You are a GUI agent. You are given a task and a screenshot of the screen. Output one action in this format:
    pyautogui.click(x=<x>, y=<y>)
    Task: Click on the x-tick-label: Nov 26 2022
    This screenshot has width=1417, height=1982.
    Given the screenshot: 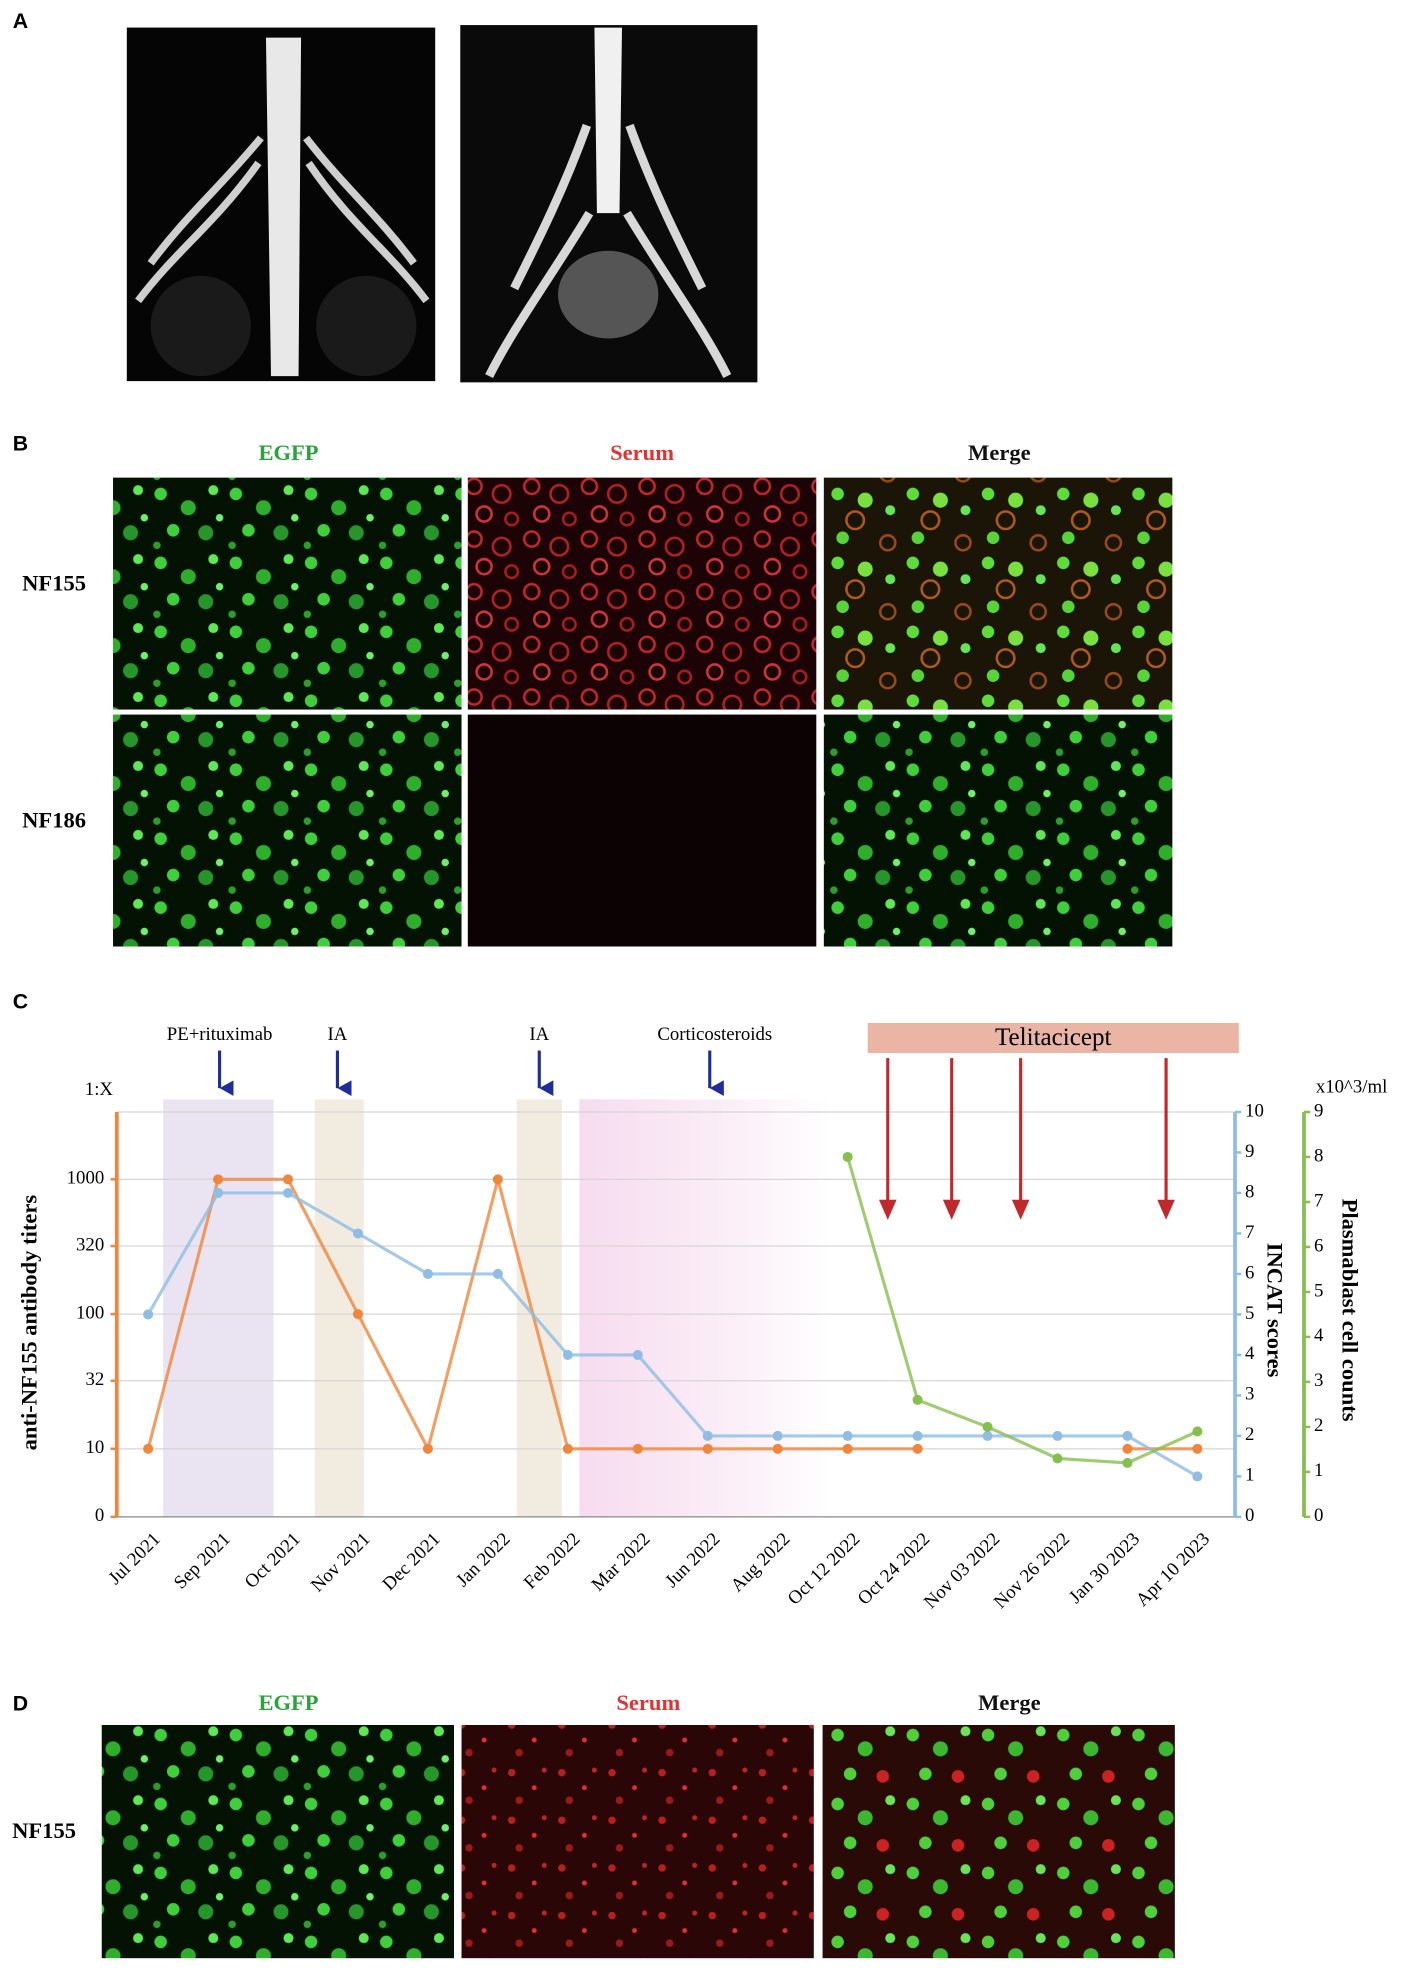 What is the action you would take?
    pyautogui.click(x=1032, y=1571)
    